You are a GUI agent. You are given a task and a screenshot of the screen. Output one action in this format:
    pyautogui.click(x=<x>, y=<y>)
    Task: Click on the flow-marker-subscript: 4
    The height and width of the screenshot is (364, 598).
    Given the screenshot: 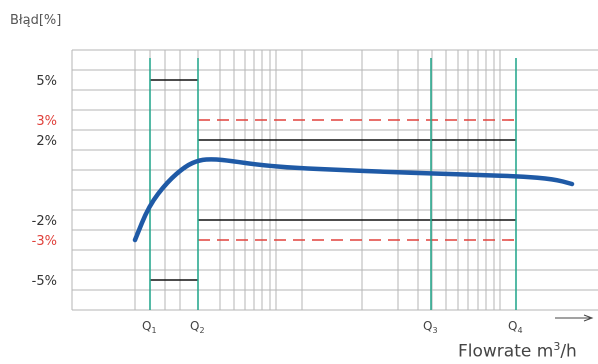 What is the action you would take?
    pyautogui.click(x=519, y=330)
    